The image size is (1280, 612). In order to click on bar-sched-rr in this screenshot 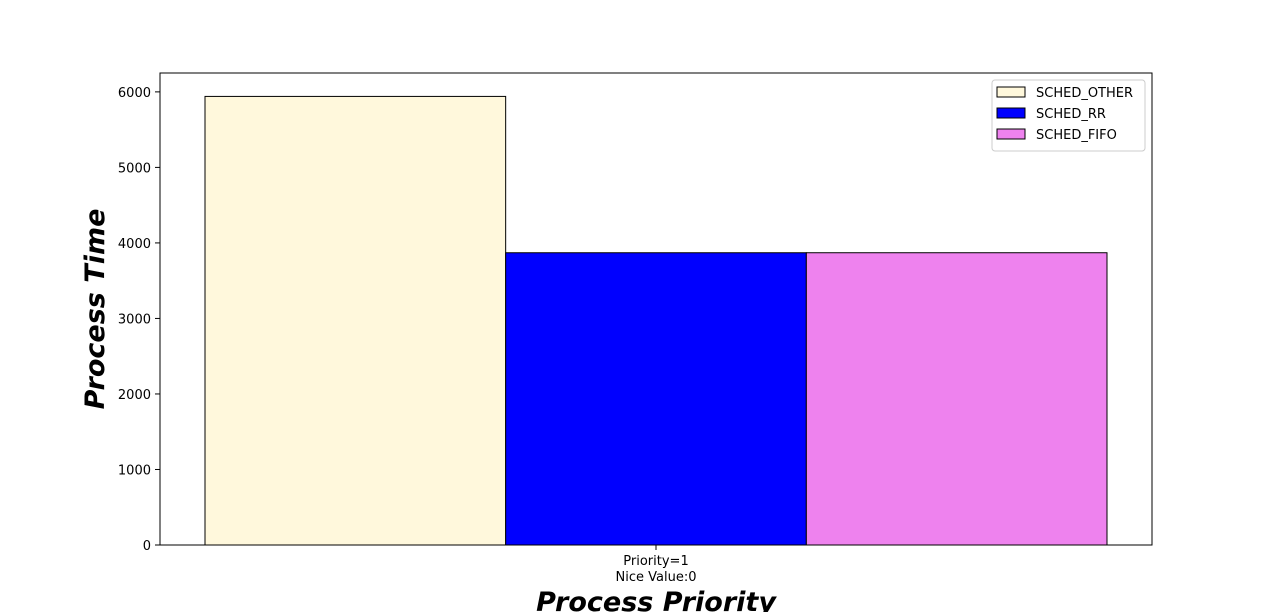, I will do `click(656, 399)`.